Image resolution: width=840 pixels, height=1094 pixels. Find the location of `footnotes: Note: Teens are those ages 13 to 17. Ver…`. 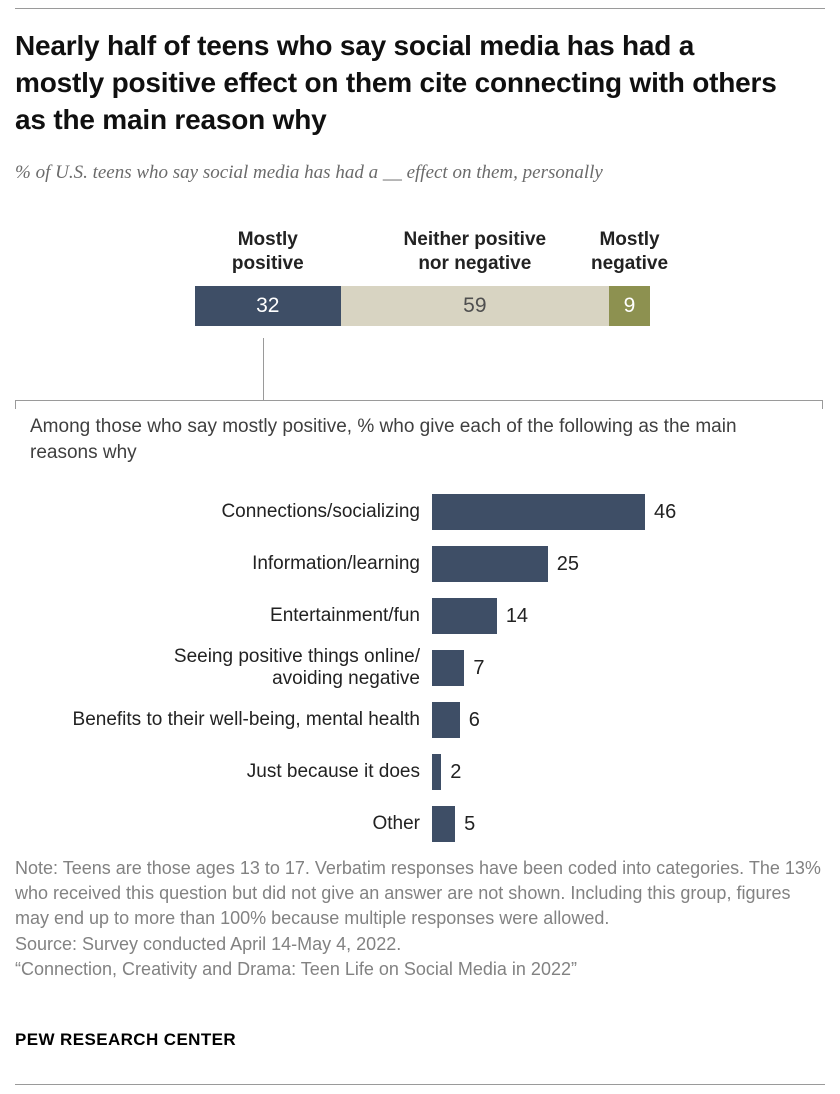

footnotes: Note: Teens are those ages 13 to 17. Ver… is located at coordinates (422, 919).